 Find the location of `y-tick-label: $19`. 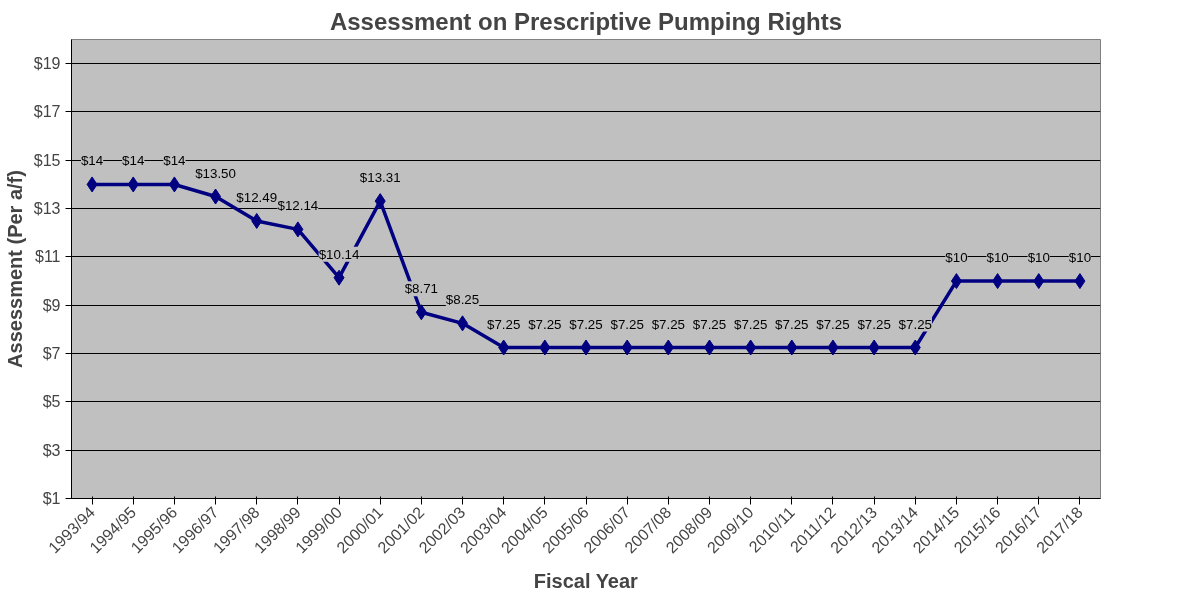

y-tick-label: $19 is located at coordinates (47, 64).